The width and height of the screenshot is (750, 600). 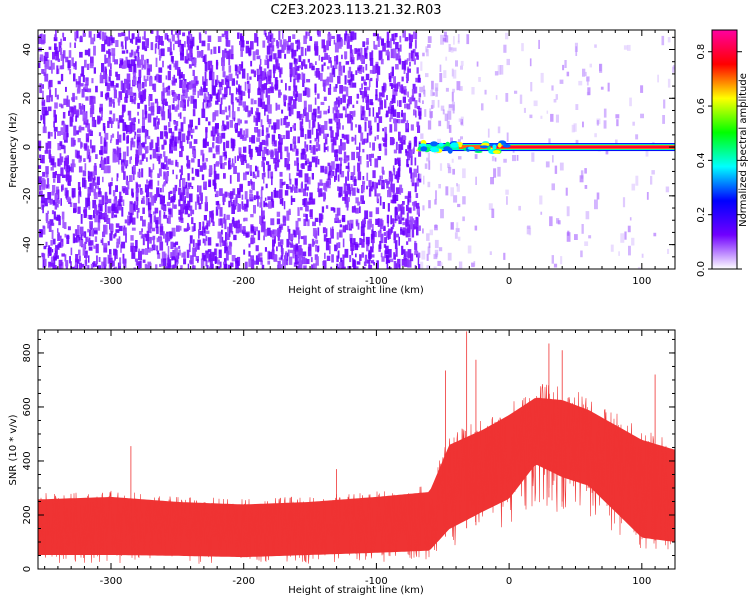 What do you see at coordinates (719, 160) in the screenshot?
I see `colorbar-ticks: 0.00.20.40.60.8` at bounding box center [719, 160].